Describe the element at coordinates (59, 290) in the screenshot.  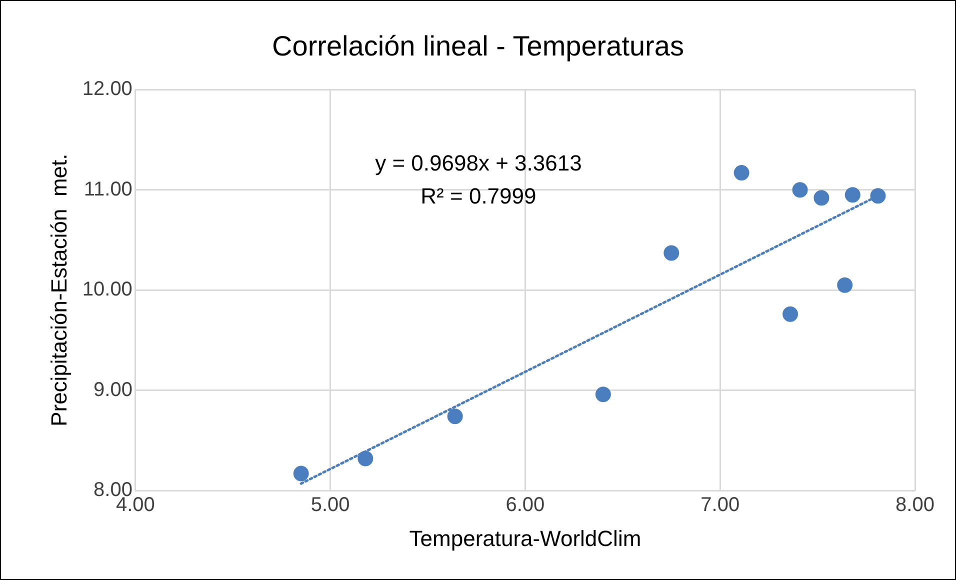
I see `y-axis-title: Precipitación-Estación met.` at that location.